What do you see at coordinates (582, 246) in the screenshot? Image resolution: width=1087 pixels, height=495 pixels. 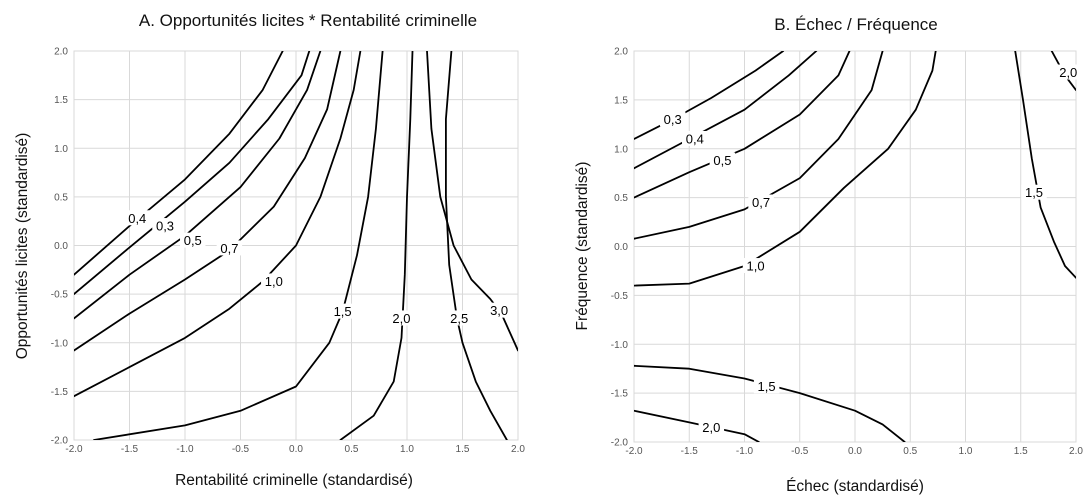 I see `y-axis-label: Fréquence (standardisé)` at bounding box center [582, 246].